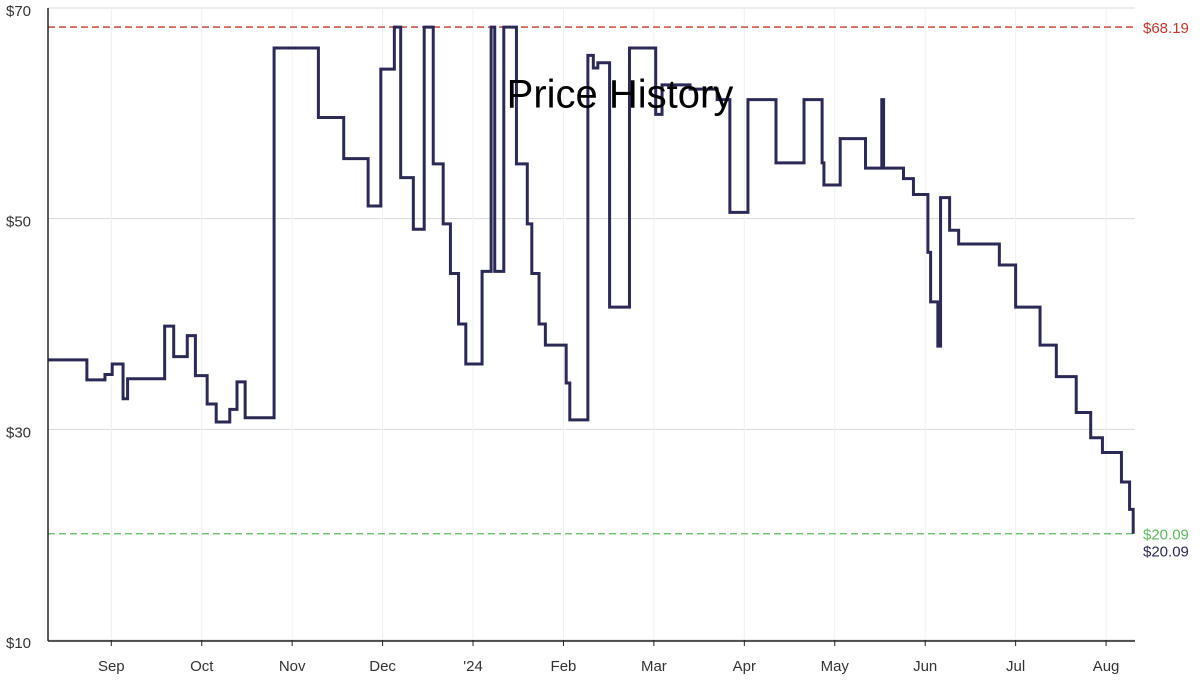 The height and width of the screenshot is (681, 1200). Describe the element at coordinates (654, 666) in the screenshot. I see `x-tick-label: Mar` at that location.